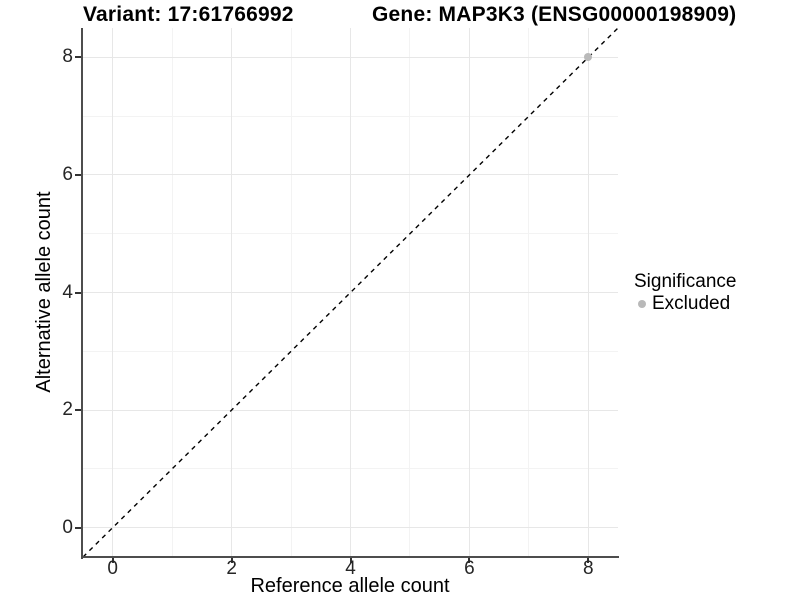  I want to click on x-tick-label: 4, so click(350, 568).